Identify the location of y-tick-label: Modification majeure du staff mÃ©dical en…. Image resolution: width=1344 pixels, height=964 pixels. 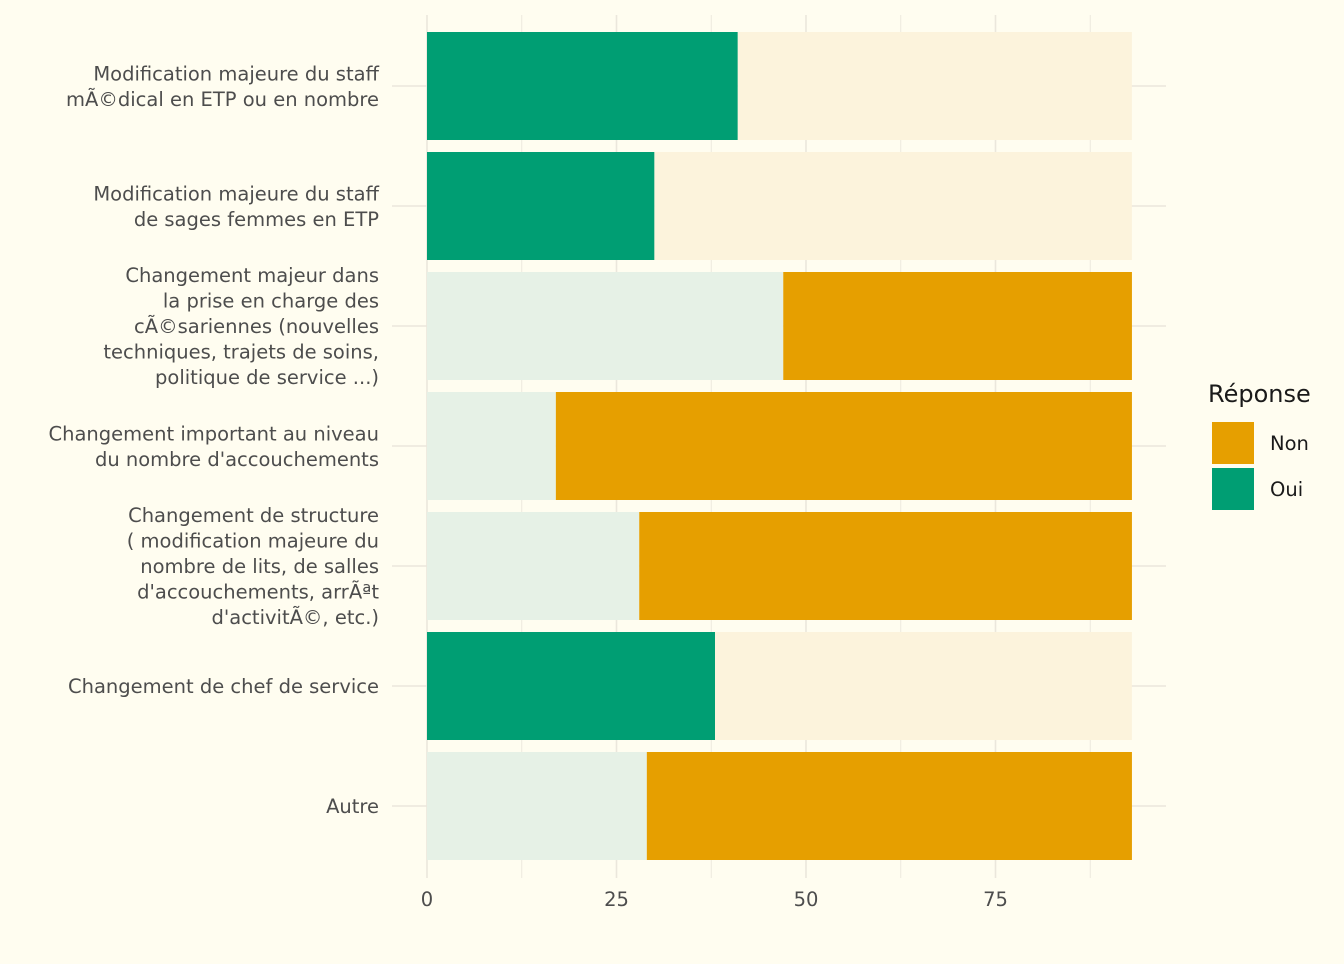
(223, 86).